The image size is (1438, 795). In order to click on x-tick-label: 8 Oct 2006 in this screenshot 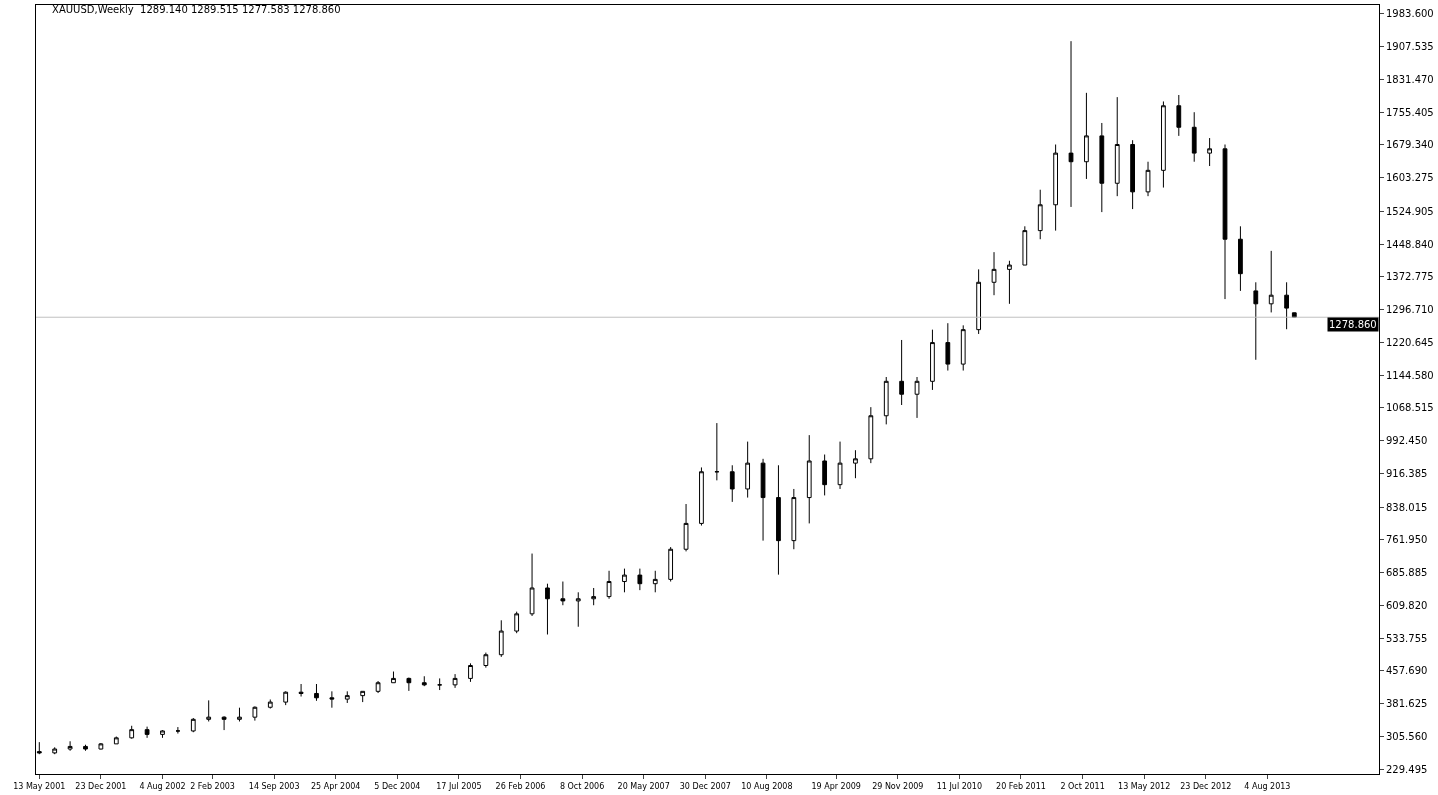, I will do `click(582, 786)`.